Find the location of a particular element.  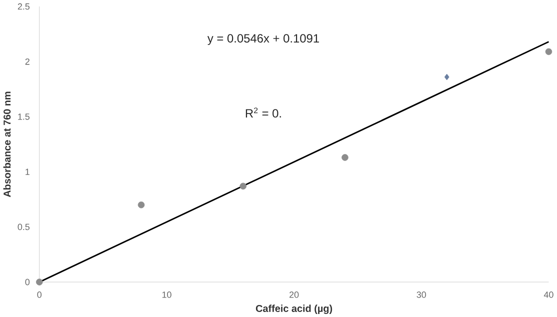

annotation: R$^{2}$ = 0. is located at coordinates (263, 112).